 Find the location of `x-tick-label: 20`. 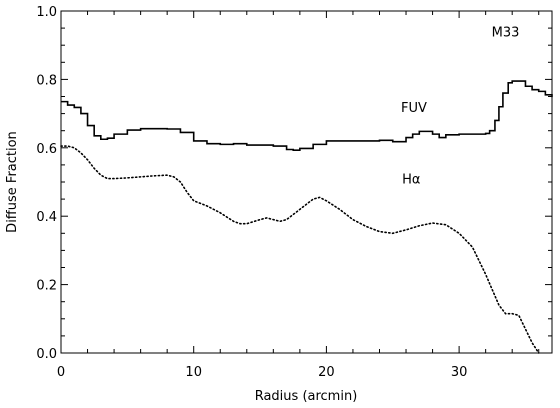

x-tick-label: 20 is located at coordinates (326, 372).